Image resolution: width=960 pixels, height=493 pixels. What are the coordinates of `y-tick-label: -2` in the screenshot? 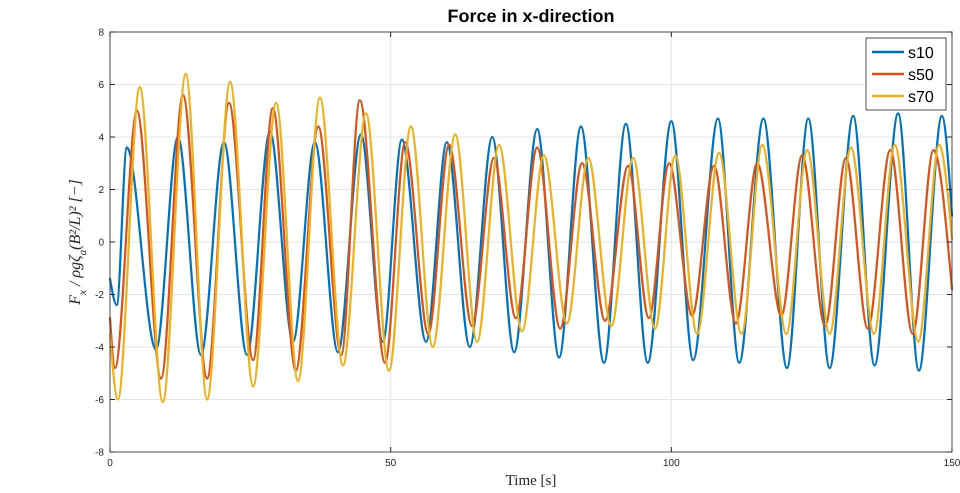 It's located at (99, 295).